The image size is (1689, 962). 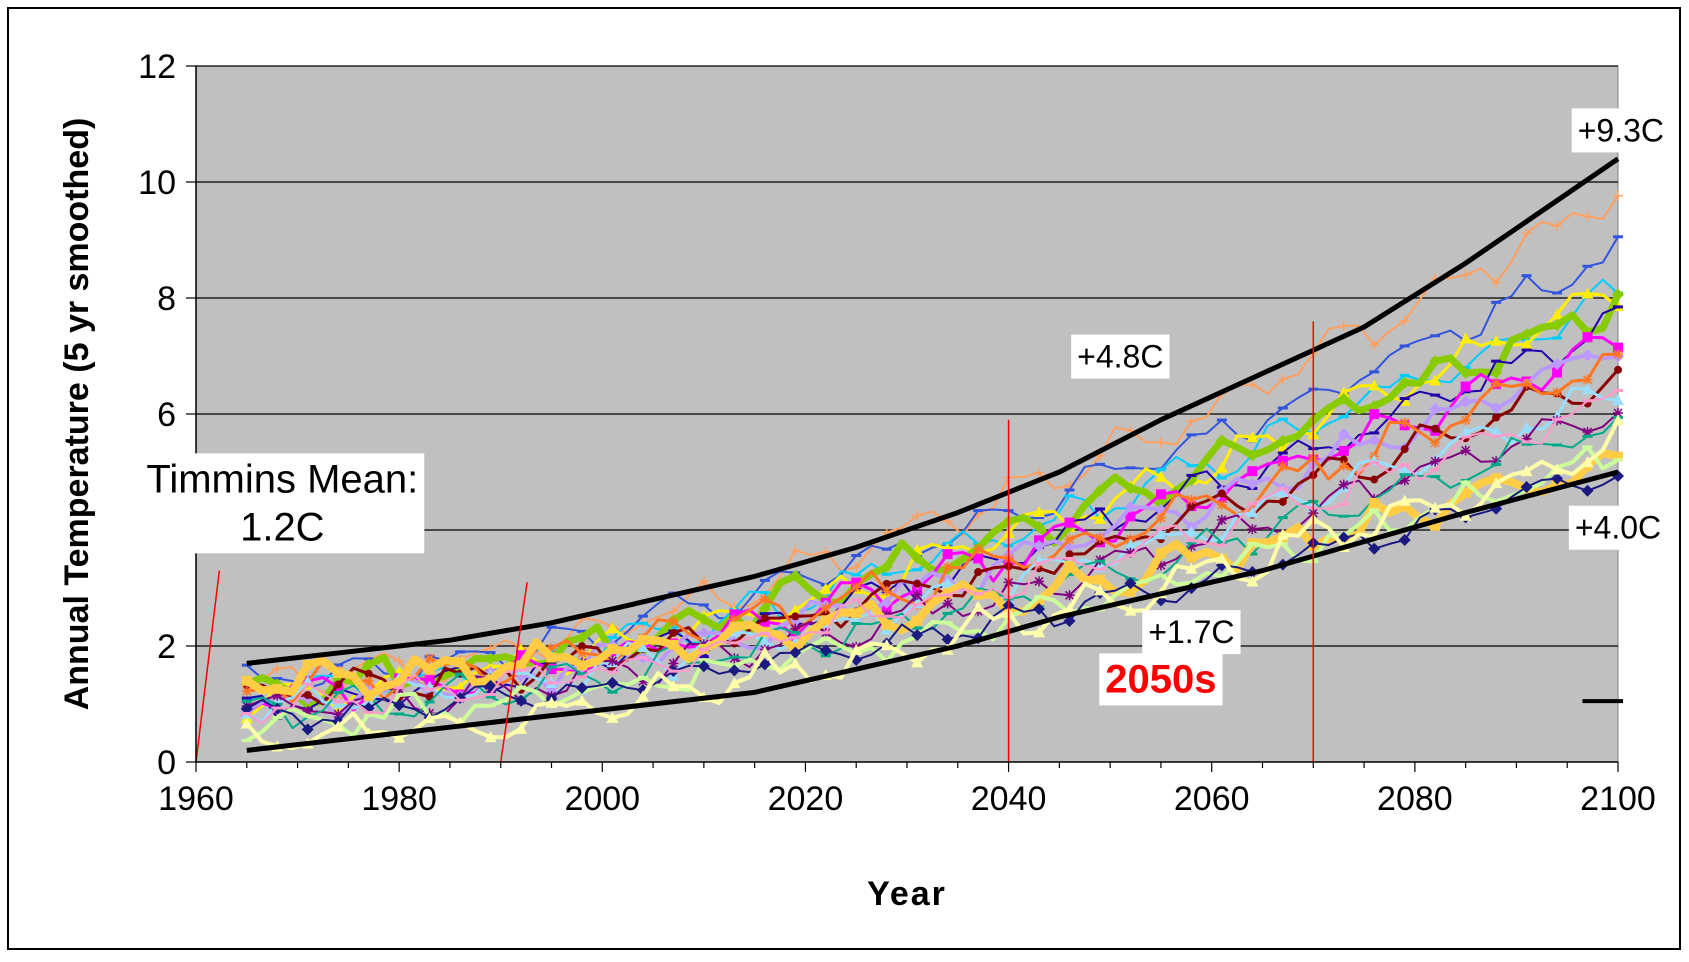 What do you see at coordinates (1621, 130) in the screenshot?
I see `annotation-text: +9.3C` at bounding box center [1621, 130].